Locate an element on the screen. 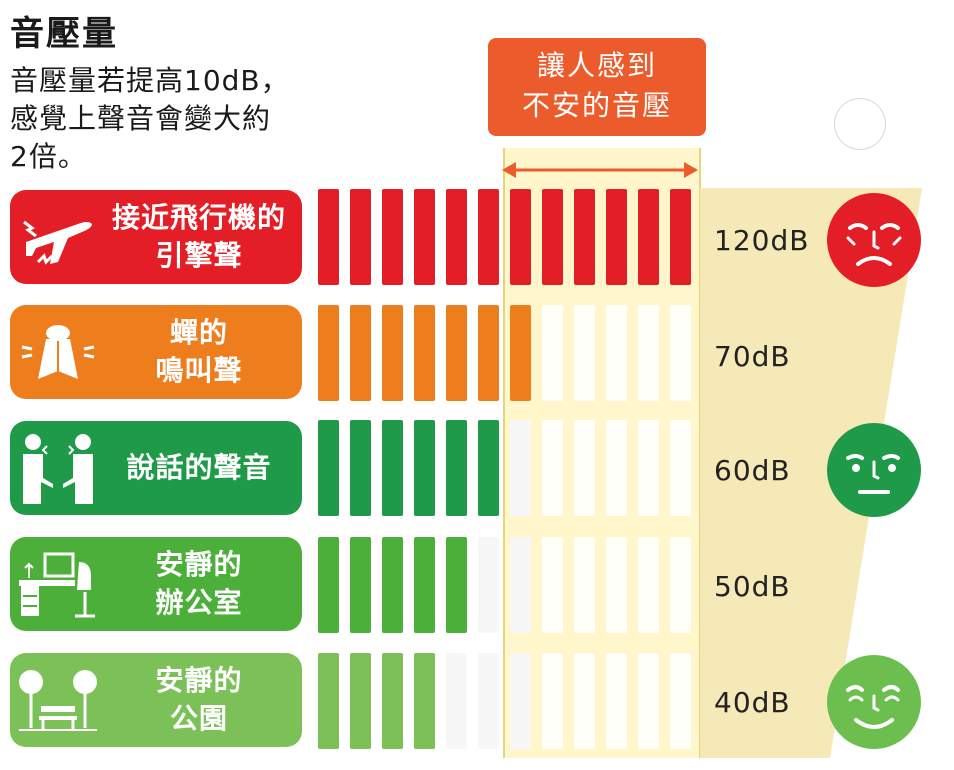 This screenshot has height=770, width=954. callout-line: 讓人感到 is located at coordinates (596, 65).